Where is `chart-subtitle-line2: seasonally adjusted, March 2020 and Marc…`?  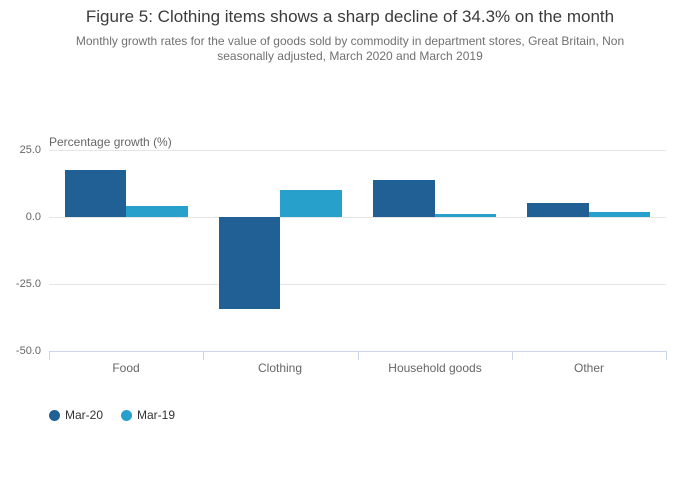
chart-subtitle-line2: seasonally adjusted, March 2020 and Marc… is located at coordinates (350, 56).